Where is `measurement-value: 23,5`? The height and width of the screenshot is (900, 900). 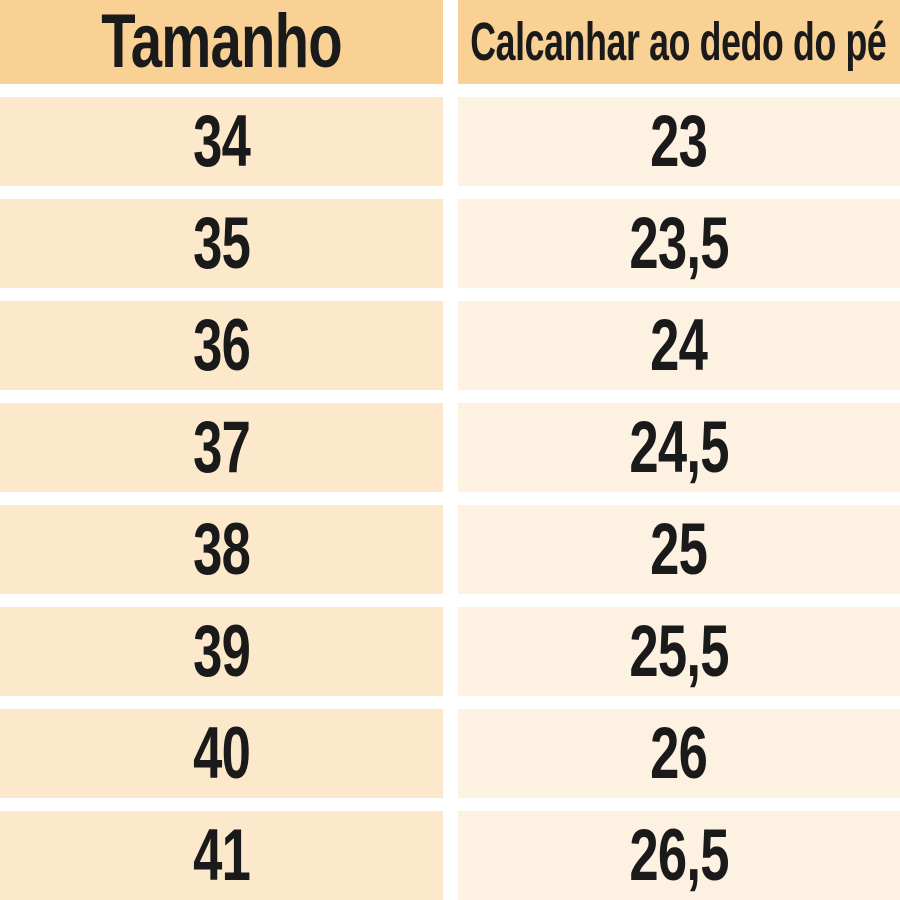 measurement-value: 23,5 is located at coordinates (679, 243).